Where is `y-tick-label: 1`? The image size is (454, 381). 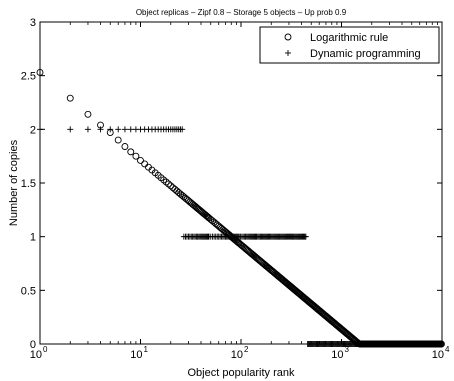
y-tick-label: 1 is located at coordinates (33, 238).